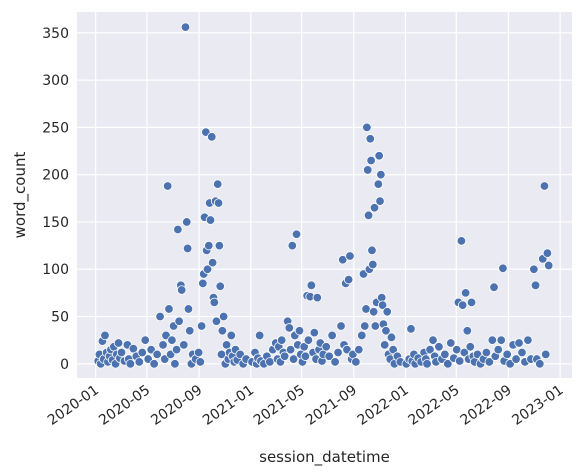 The height and width of the screenshot is (475, 582). I want to click on x-tick-label: 2020-01, so click(73, 405).